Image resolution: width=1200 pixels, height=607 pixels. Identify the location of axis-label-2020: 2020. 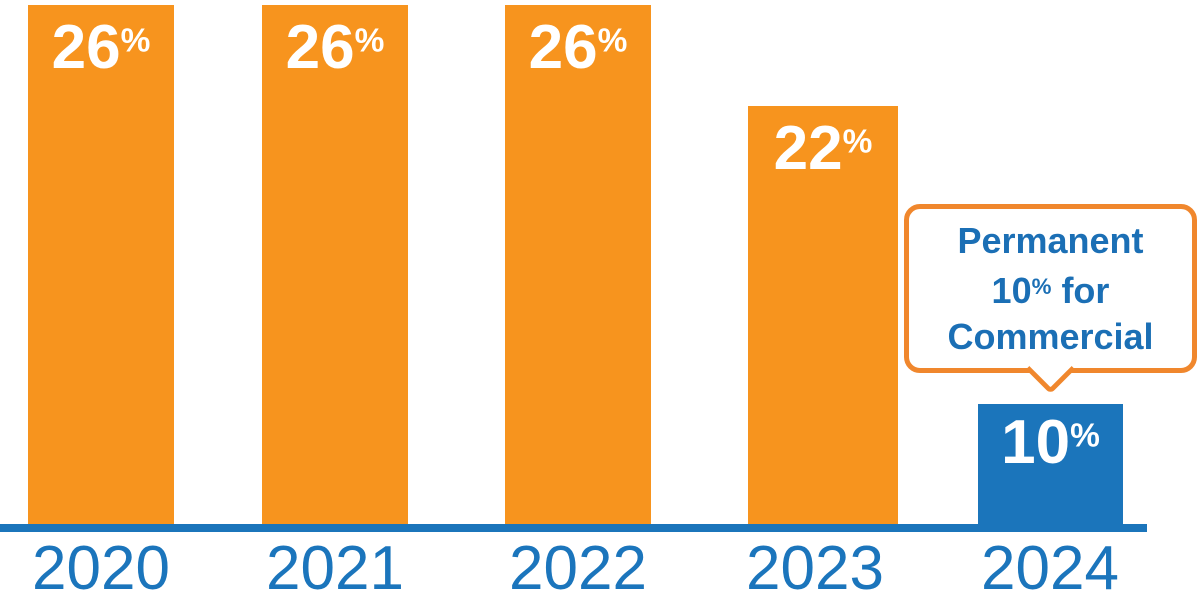
(101, 568).